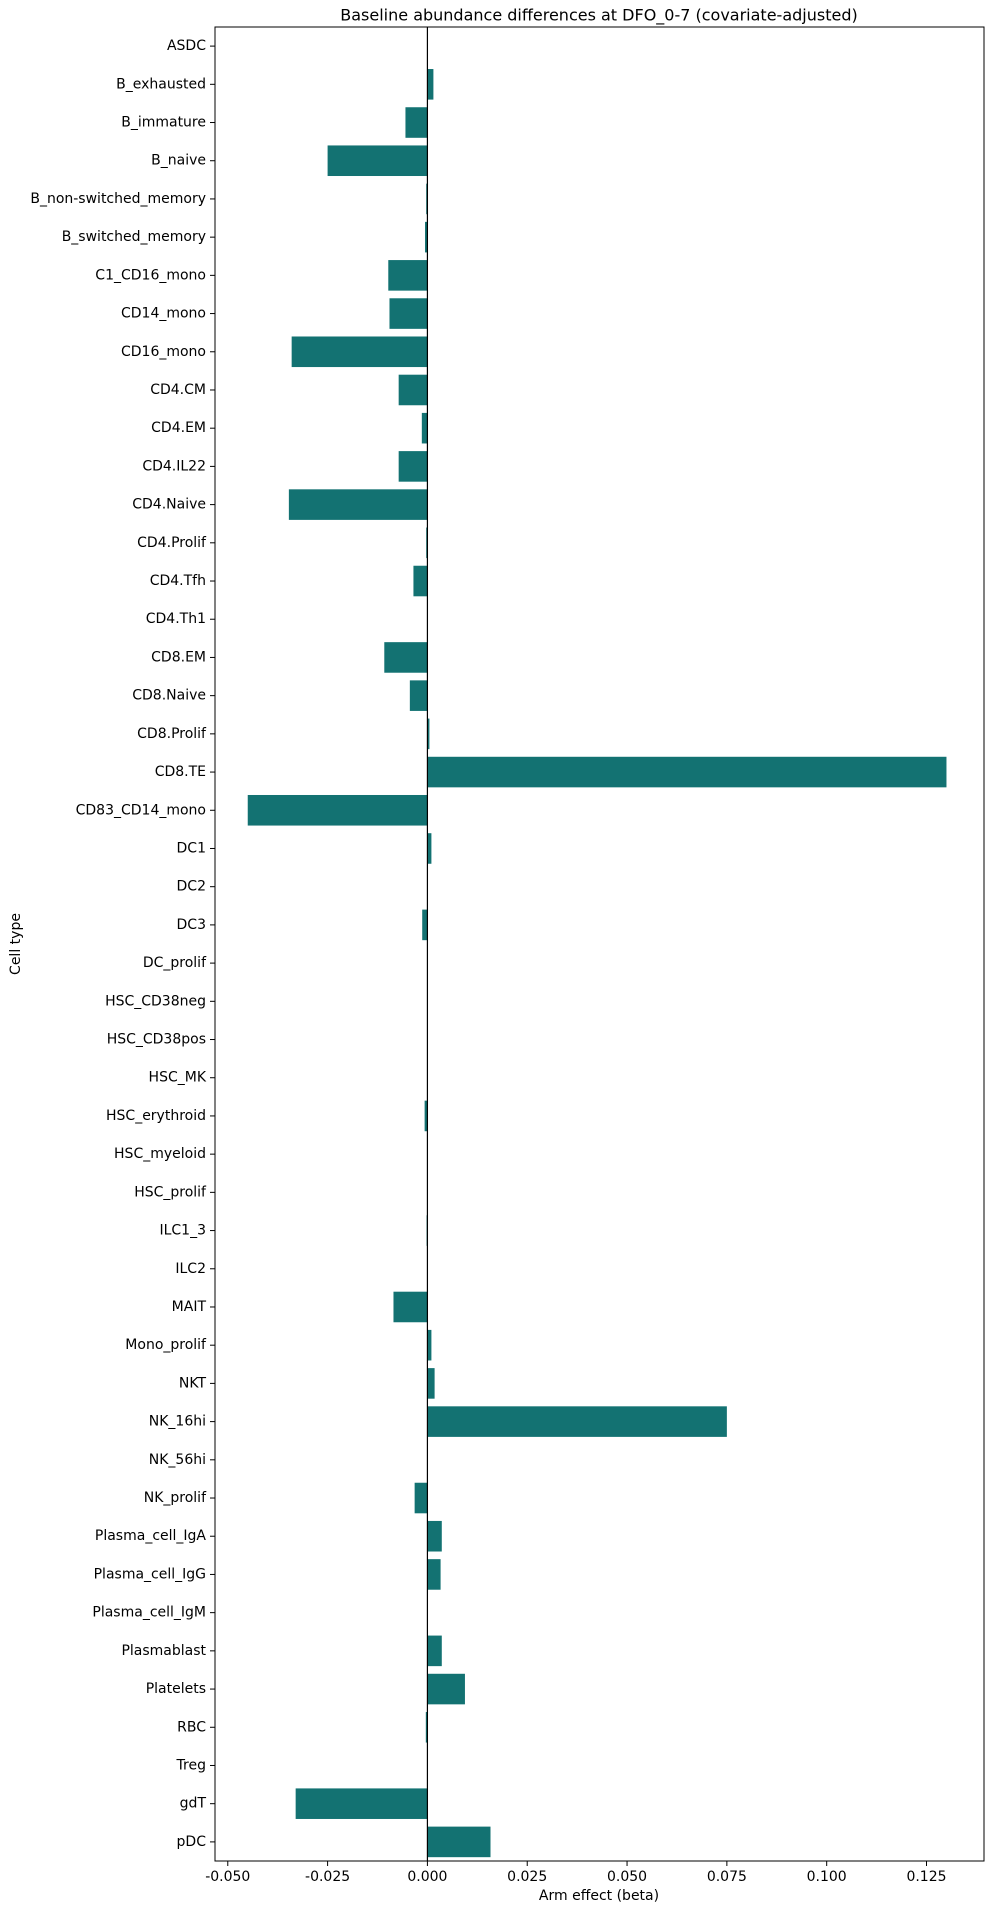 This screenshot has height=1910, width=989. What do you see at coordinates (169, 696) in the screenshot?
I see `y-tick-label: CD8.Naive` at bounding box center [169, 696].